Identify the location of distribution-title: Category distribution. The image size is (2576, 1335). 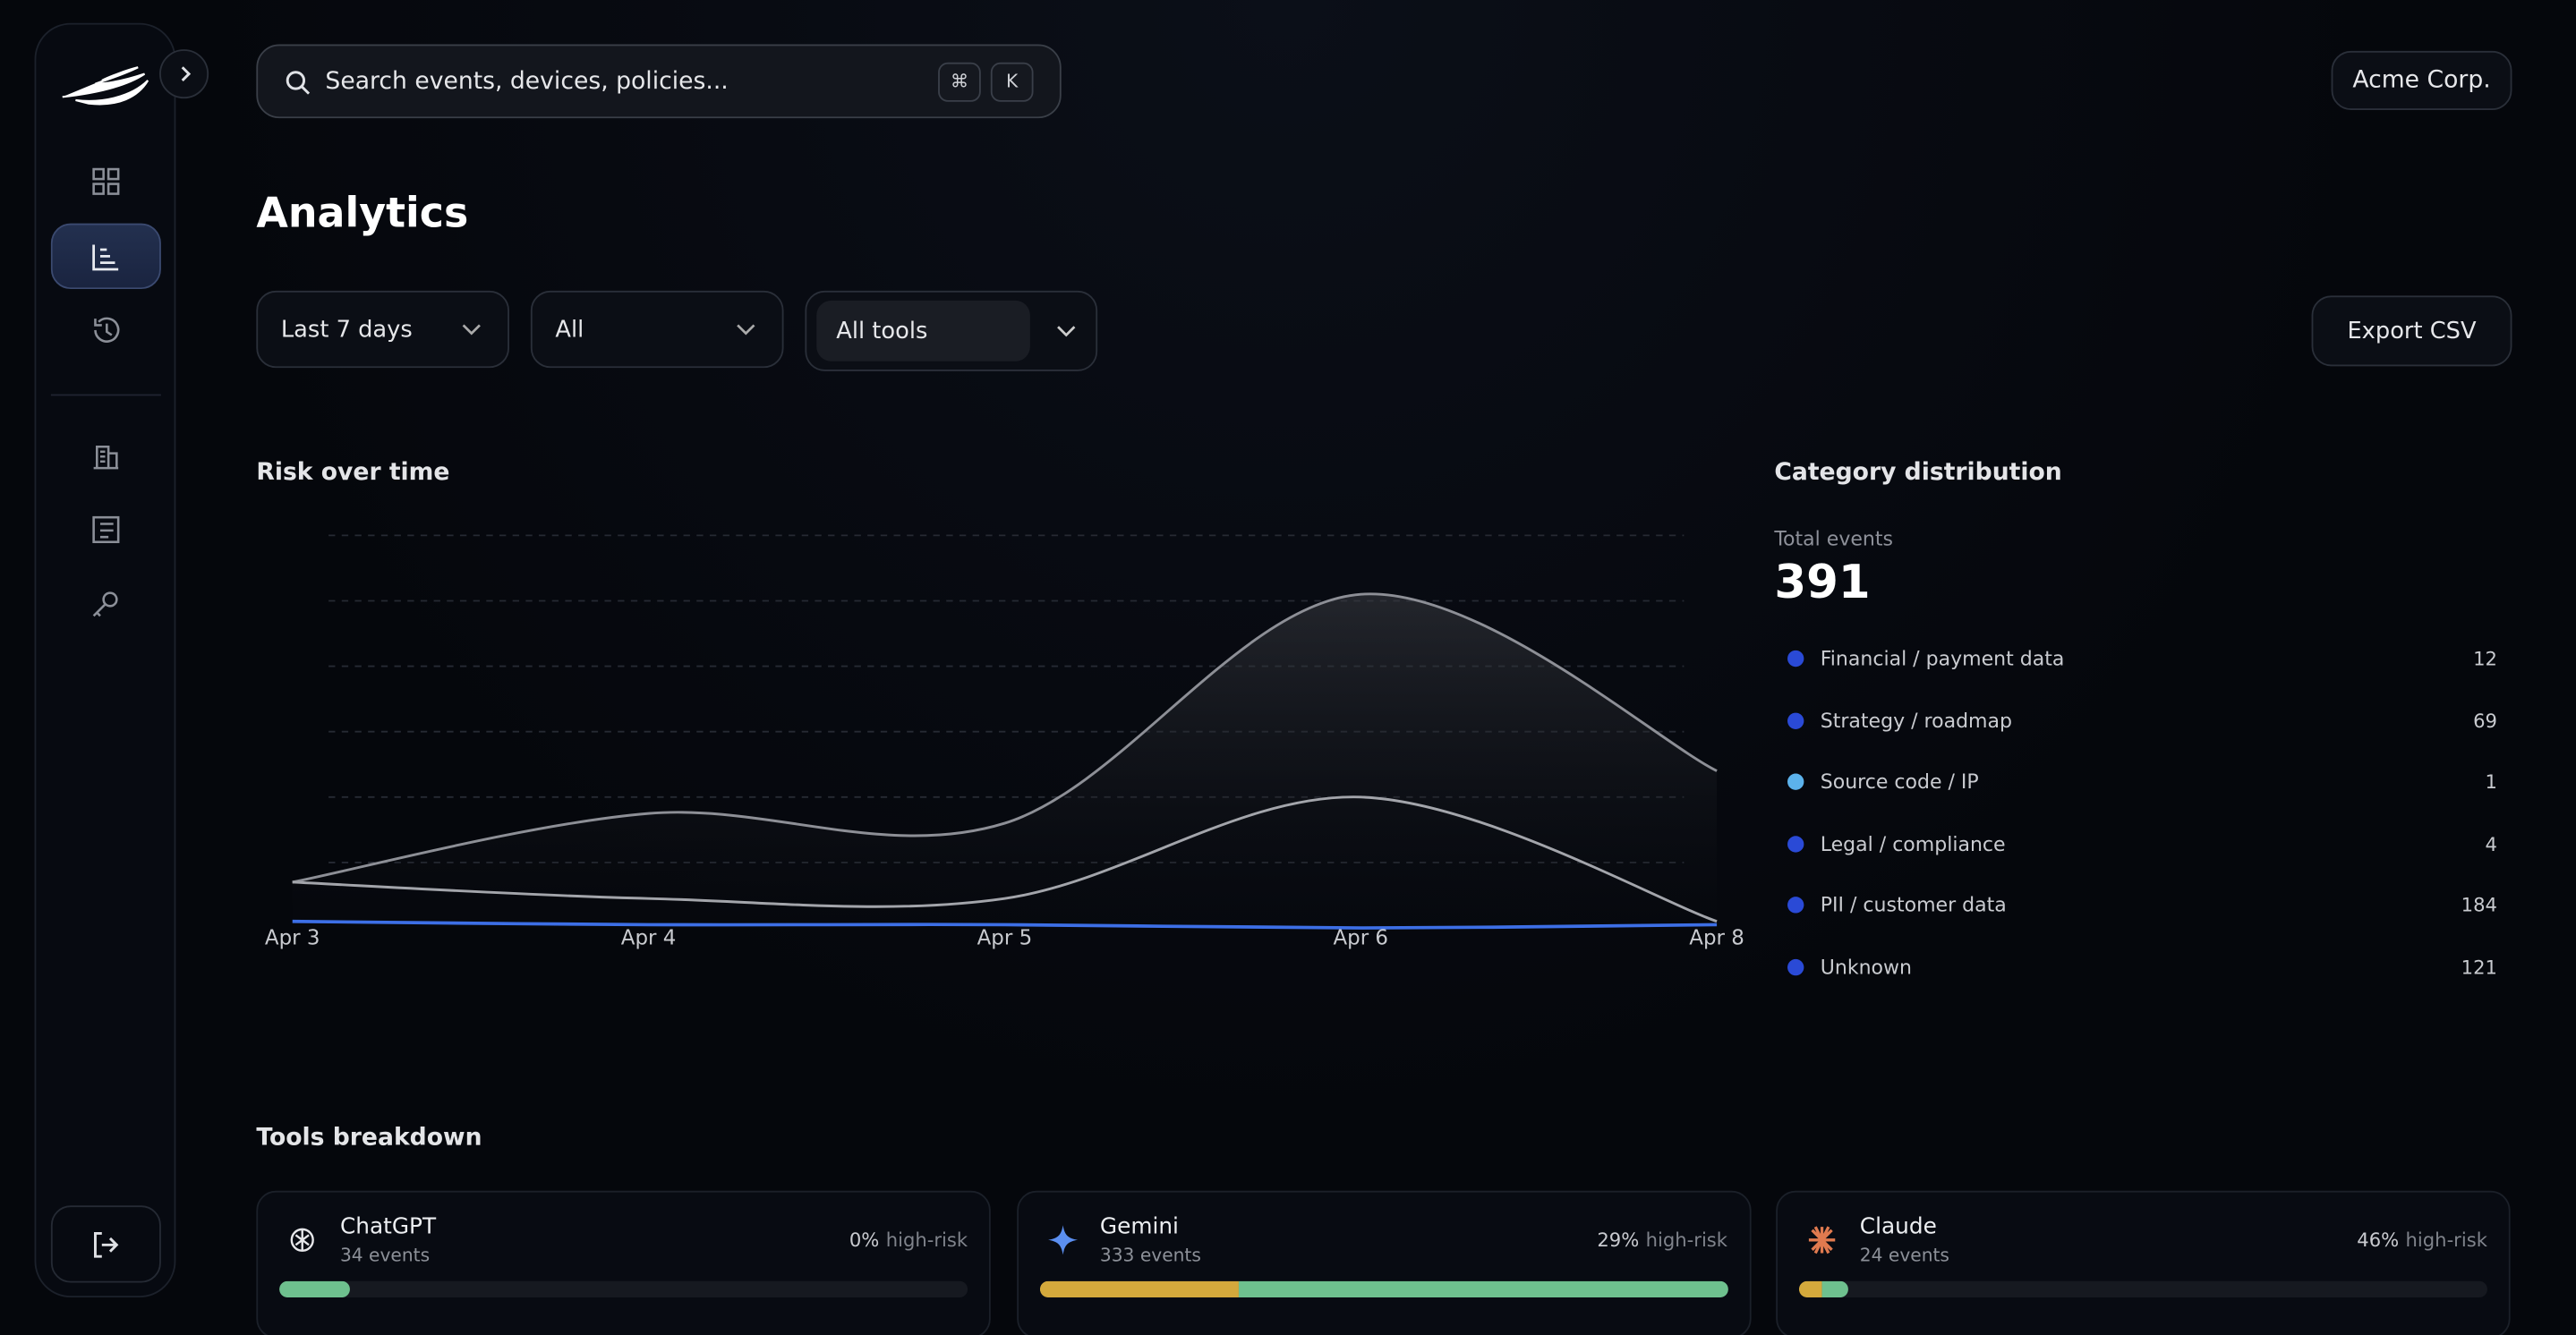
(1918, 473).